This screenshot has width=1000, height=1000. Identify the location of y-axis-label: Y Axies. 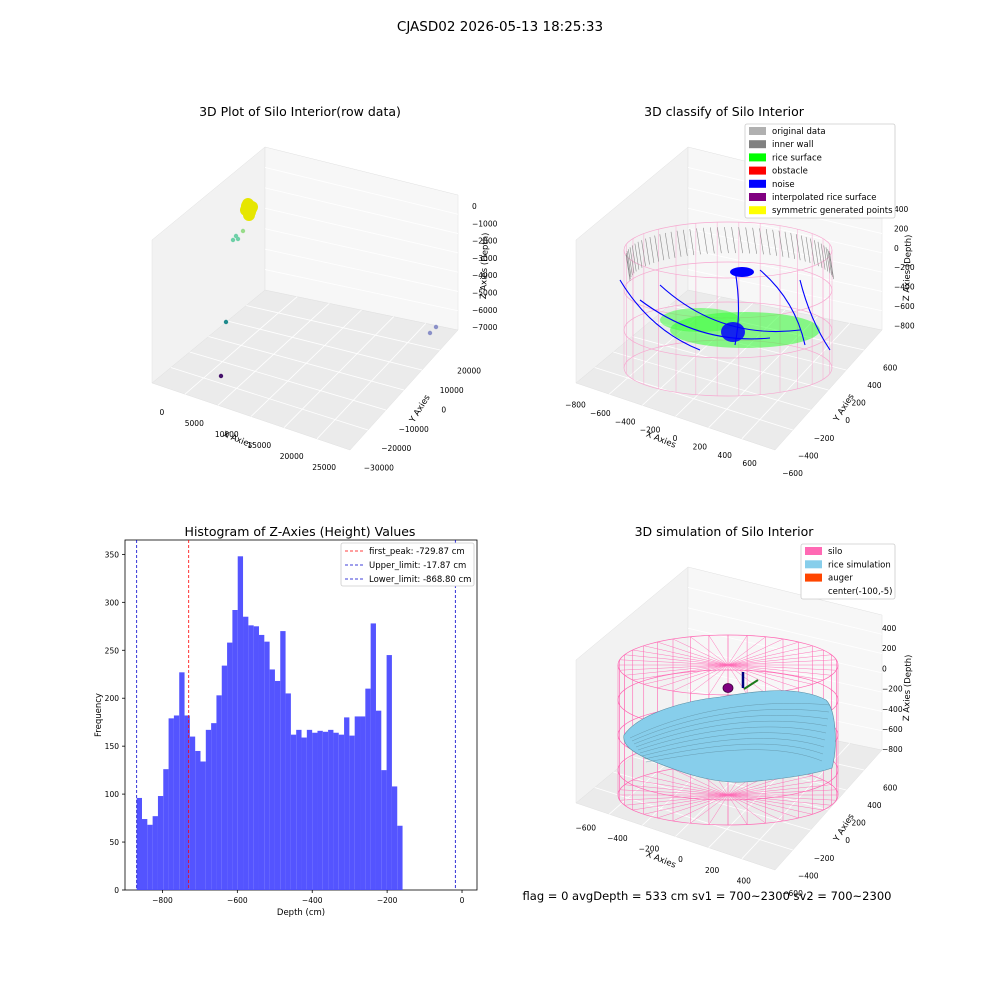
(844, 408).